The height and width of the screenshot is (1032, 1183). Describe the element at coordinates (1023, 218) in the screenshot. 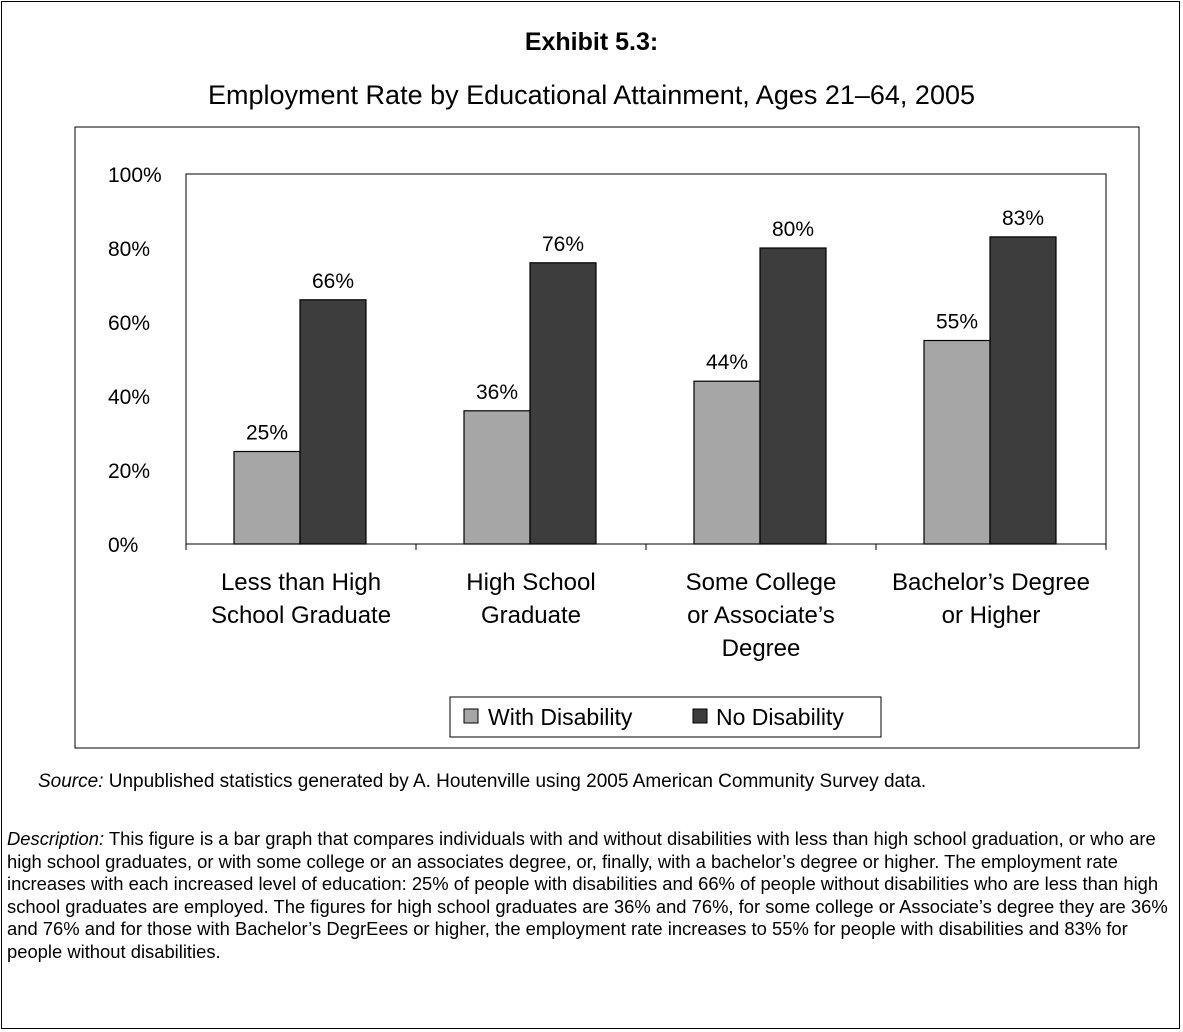

I see `data-label: 83%` at that location.